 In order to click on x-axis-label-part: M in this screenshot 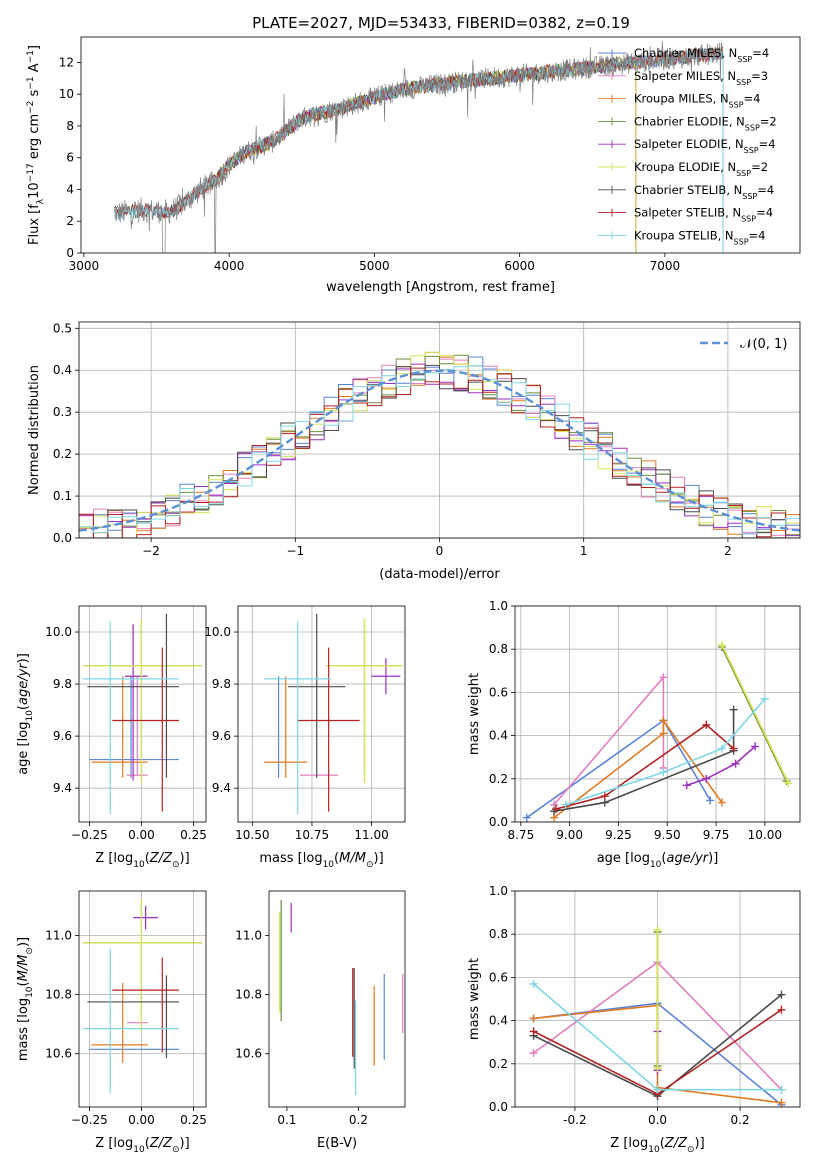, I will do `click(344, 858)`.